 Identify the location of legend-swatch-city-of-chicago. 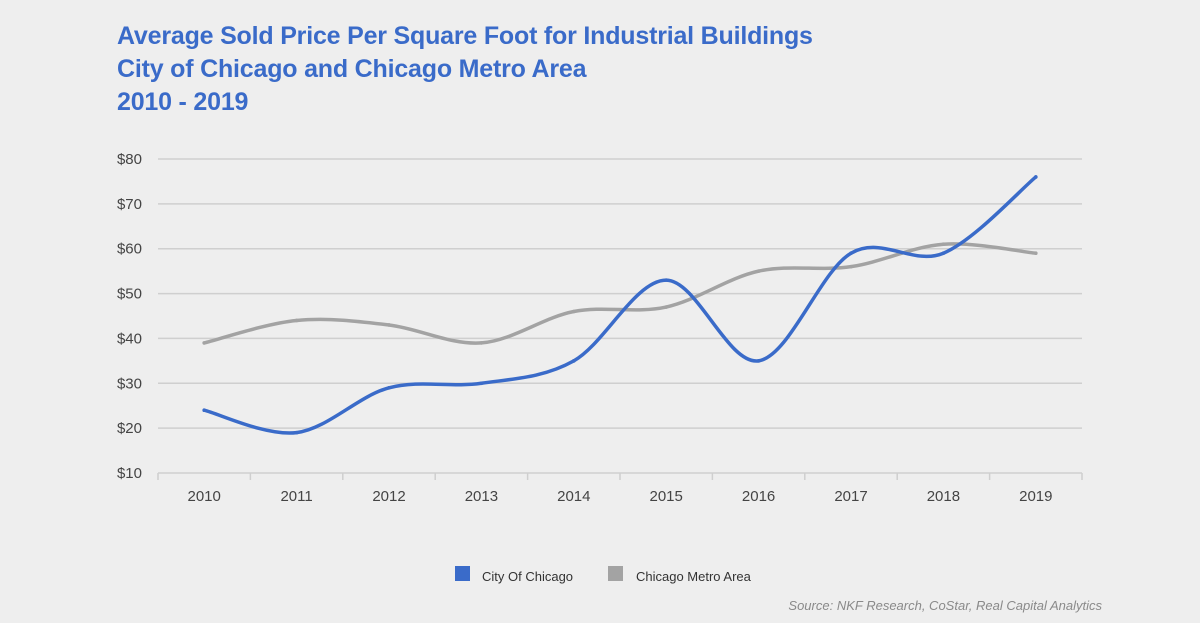
(462, 573).